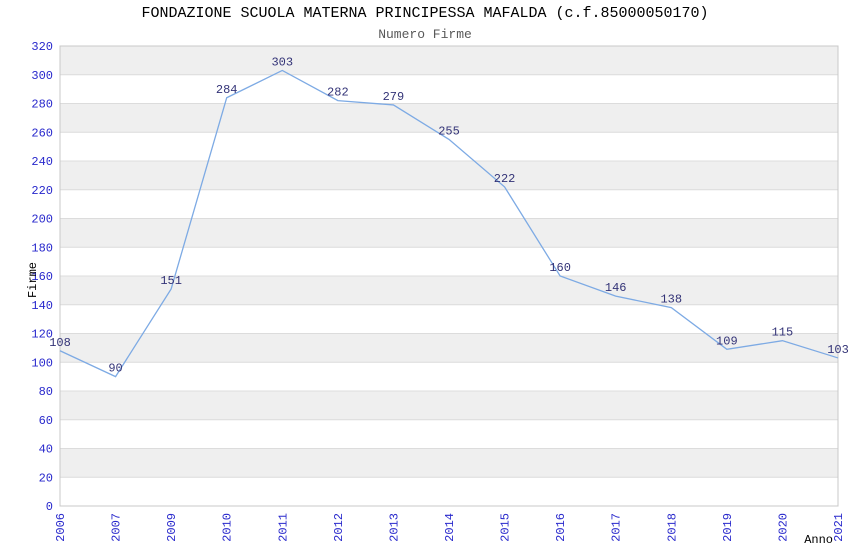 This screenshot has height=550, width=850. Describe the element at coordinates (617, 527) in the screenshot. I see `x-tick-label: 2017` at that location.